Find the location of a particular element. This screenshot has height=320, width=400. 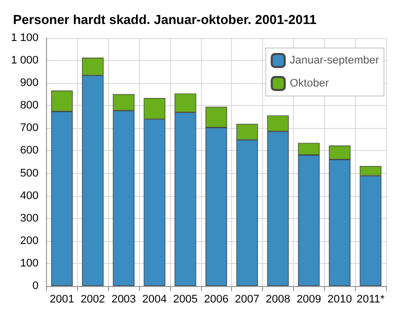

y-tick-label: 600 is located at coordinates (29, 150).